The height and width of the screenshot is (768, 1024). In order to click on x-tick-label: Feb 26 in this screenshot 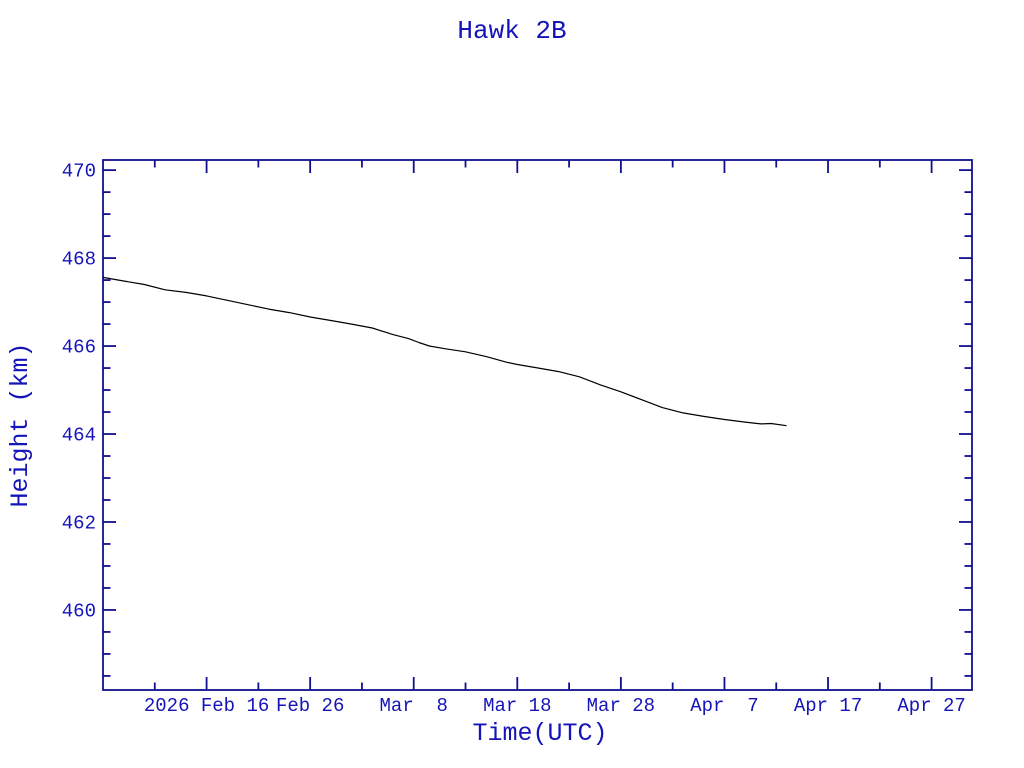, I will do `click(310, 706)`.